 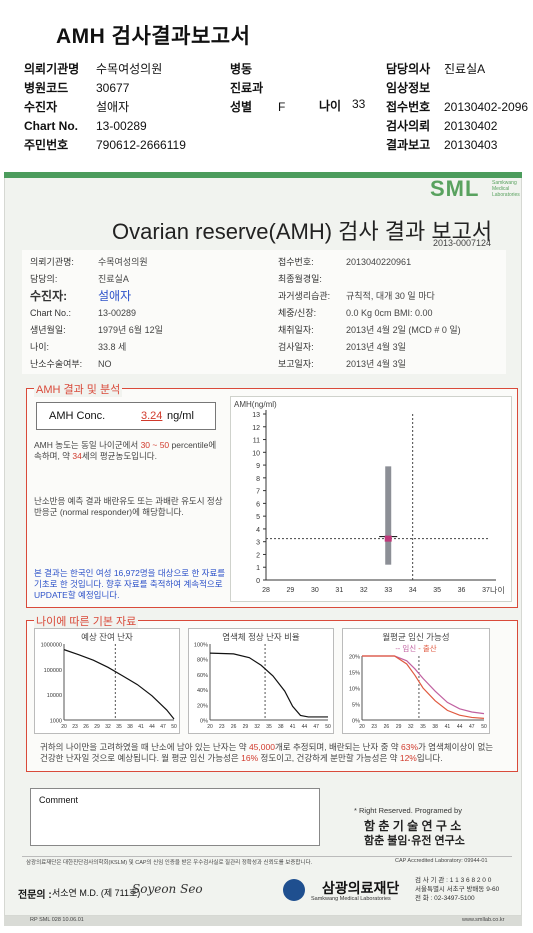 What do you see at coordinates (117, 312) in the screenshot?
I see `patient-info-value: 13-00289` at bounding box center [117, 312].